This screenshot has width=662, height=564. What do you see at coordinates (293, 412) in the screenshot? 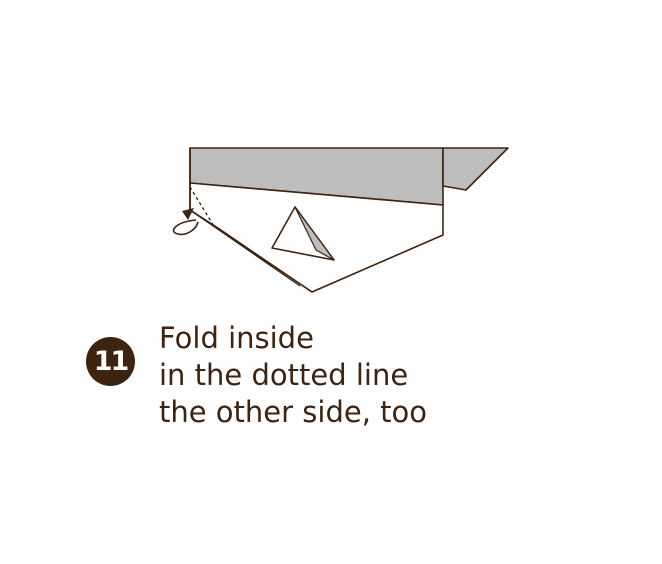
I see `instruction-line-3: the other side, too` at bounding box center [293, 412].